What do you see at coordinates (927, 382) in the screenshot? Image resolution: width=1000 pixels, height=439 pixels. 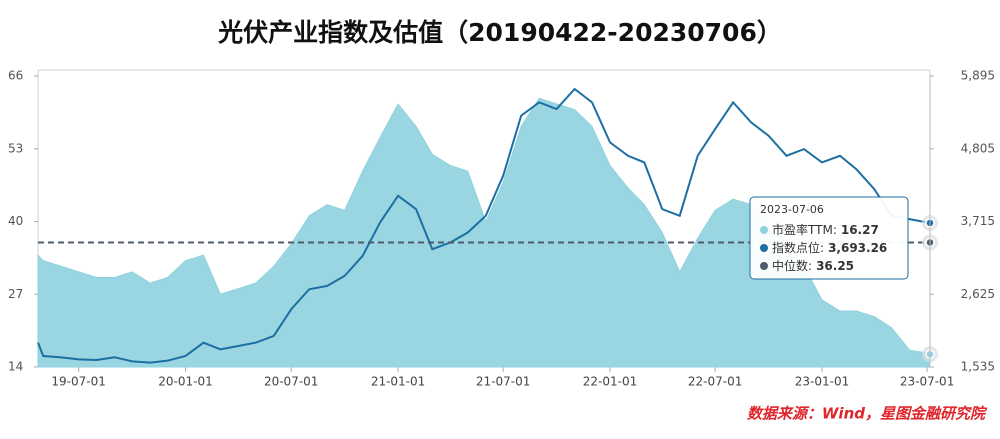 I see `x-tick-label: 23-07-01` at bounding box center [927, 382].